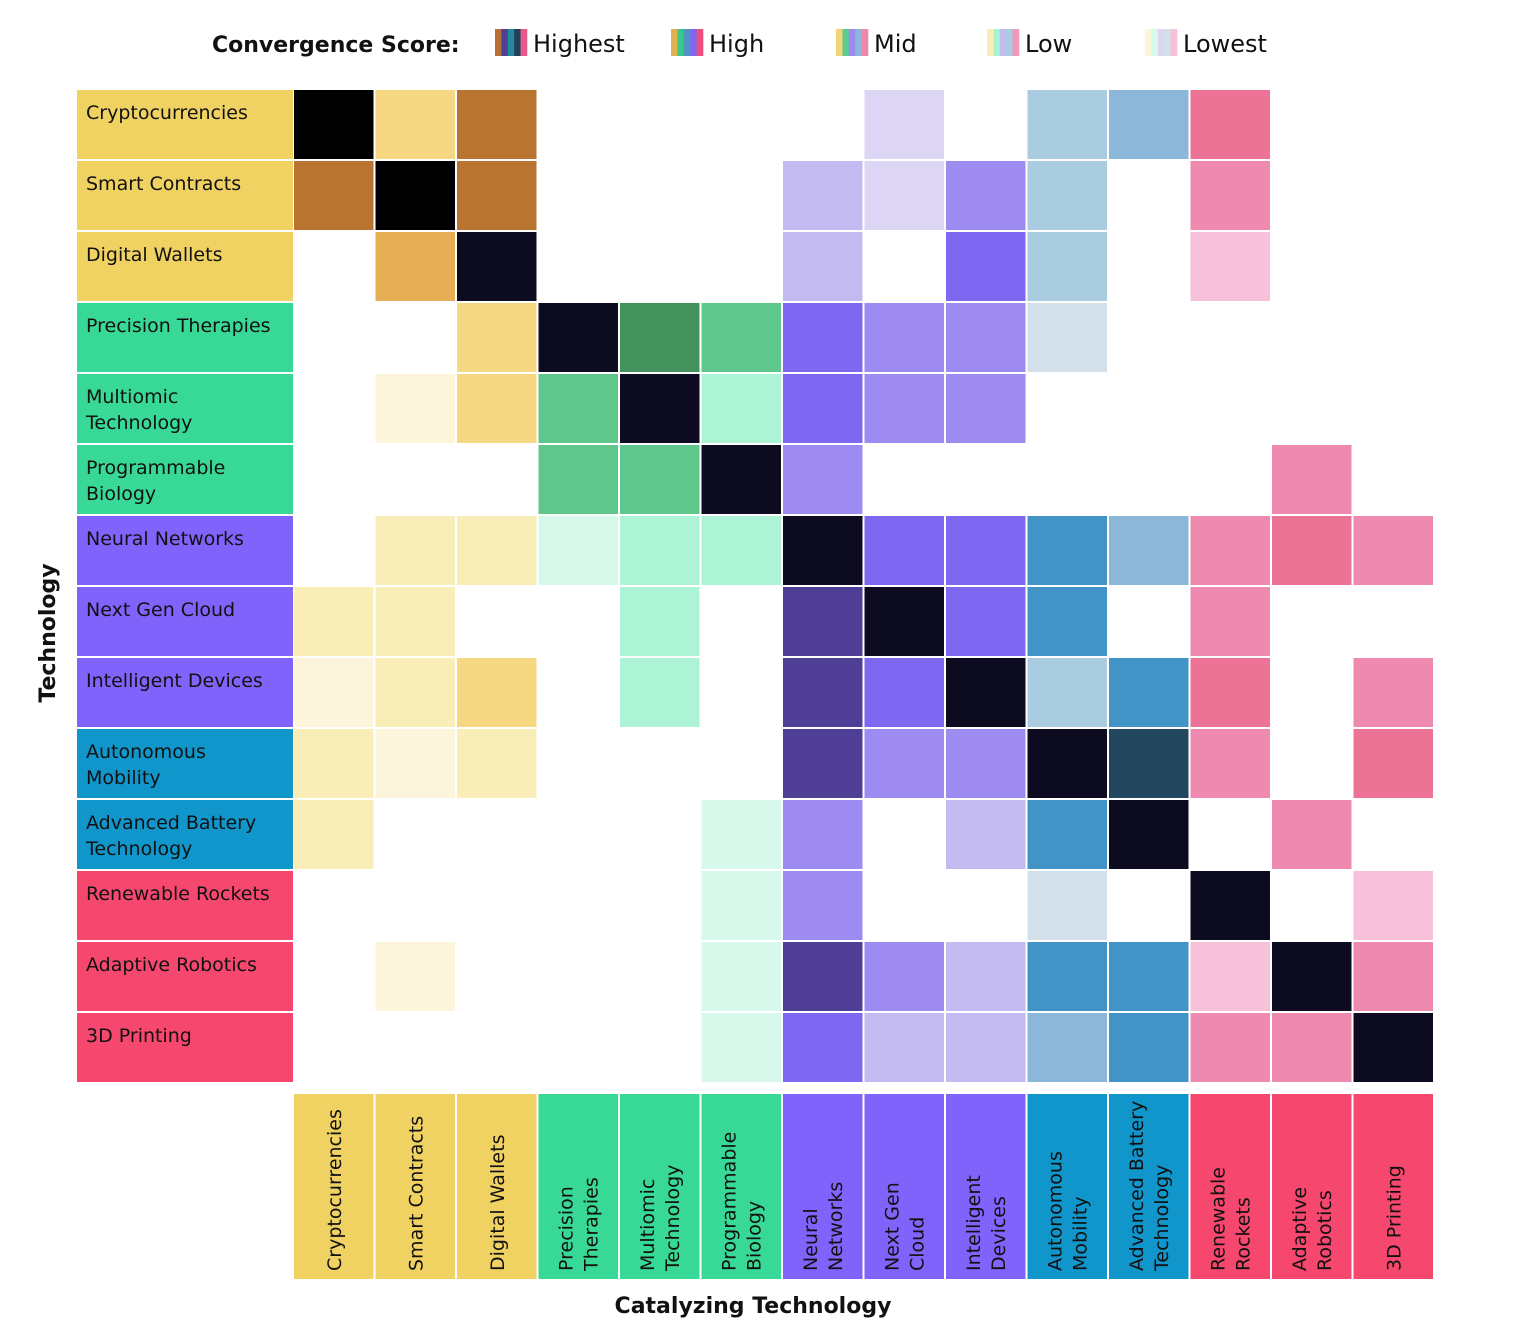 This screenshot has height=1331, width=1529. I want to click on row-label-text: Next Gen Cloud, so click(160, 610).